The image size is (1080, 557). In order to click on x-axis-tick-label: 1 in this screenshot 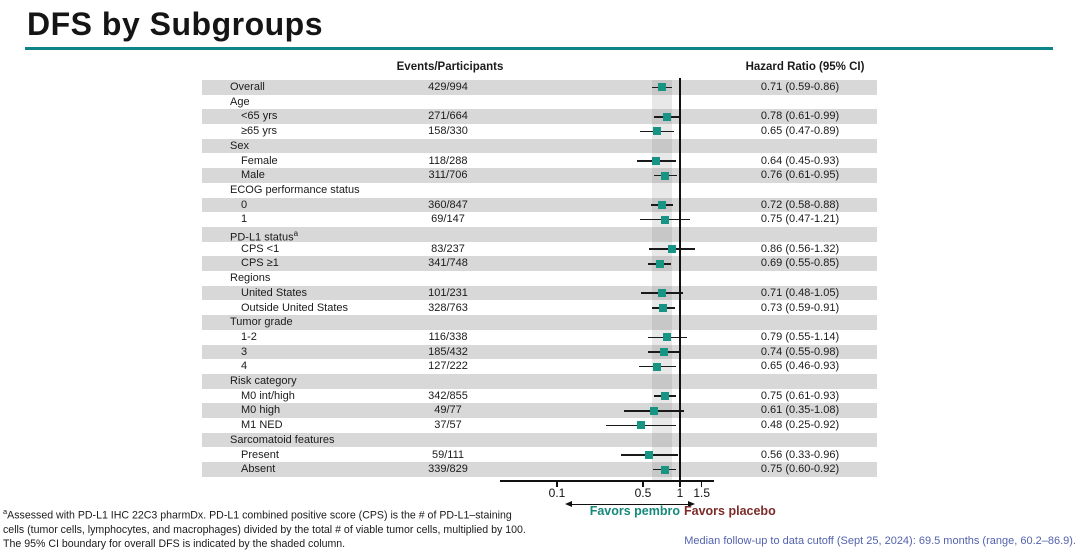, I will do `click(680, 493)`.